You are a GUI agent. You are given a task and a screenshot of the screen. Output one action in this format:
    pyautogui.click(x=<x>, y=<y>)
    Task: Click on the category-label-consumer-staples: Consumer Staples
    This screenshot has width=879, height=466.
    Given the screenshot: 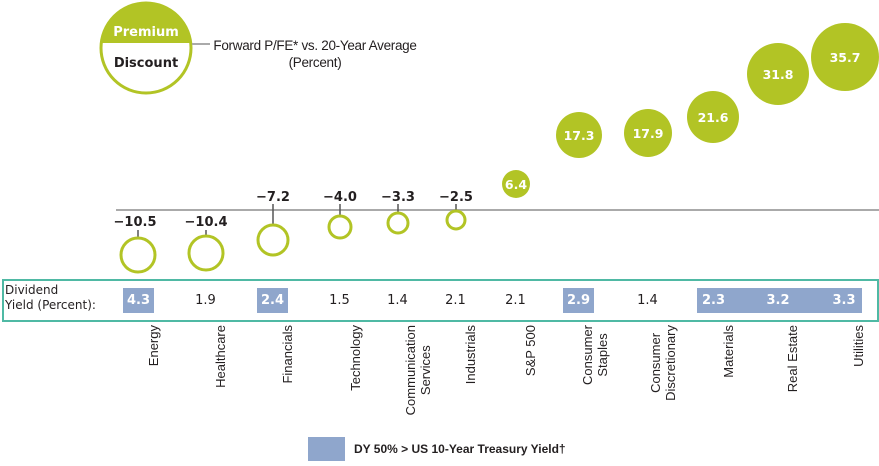 What is the action you would take?
    pyautogui.click(x=595, y=355)
    